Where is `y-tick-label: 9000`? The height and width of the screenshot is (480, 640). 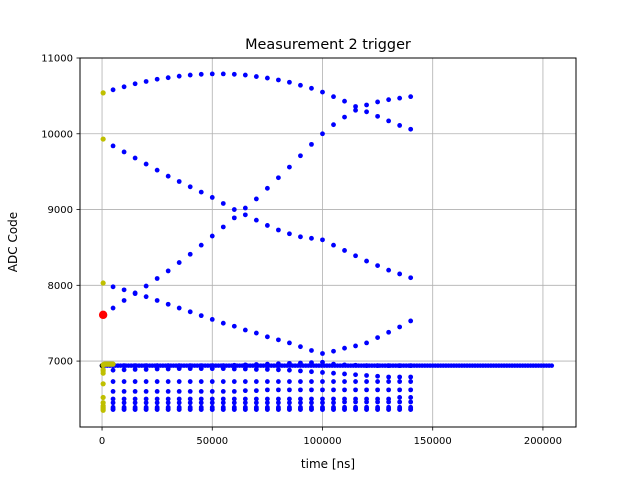
y-tick-label: 9000 is located at coordinates (60, 210).